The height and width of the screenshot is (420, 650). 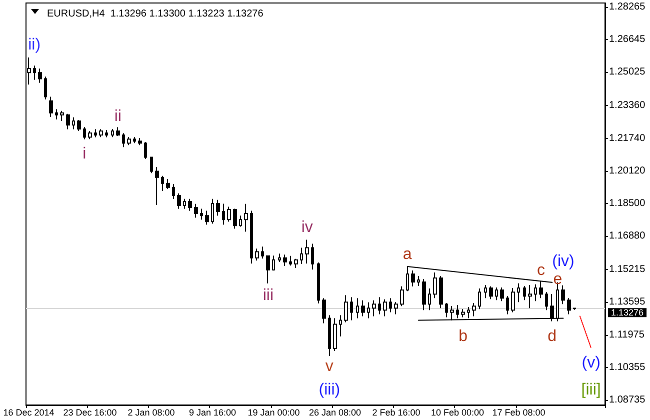 I want to click on annotation: e, so click(x=557, y=279).